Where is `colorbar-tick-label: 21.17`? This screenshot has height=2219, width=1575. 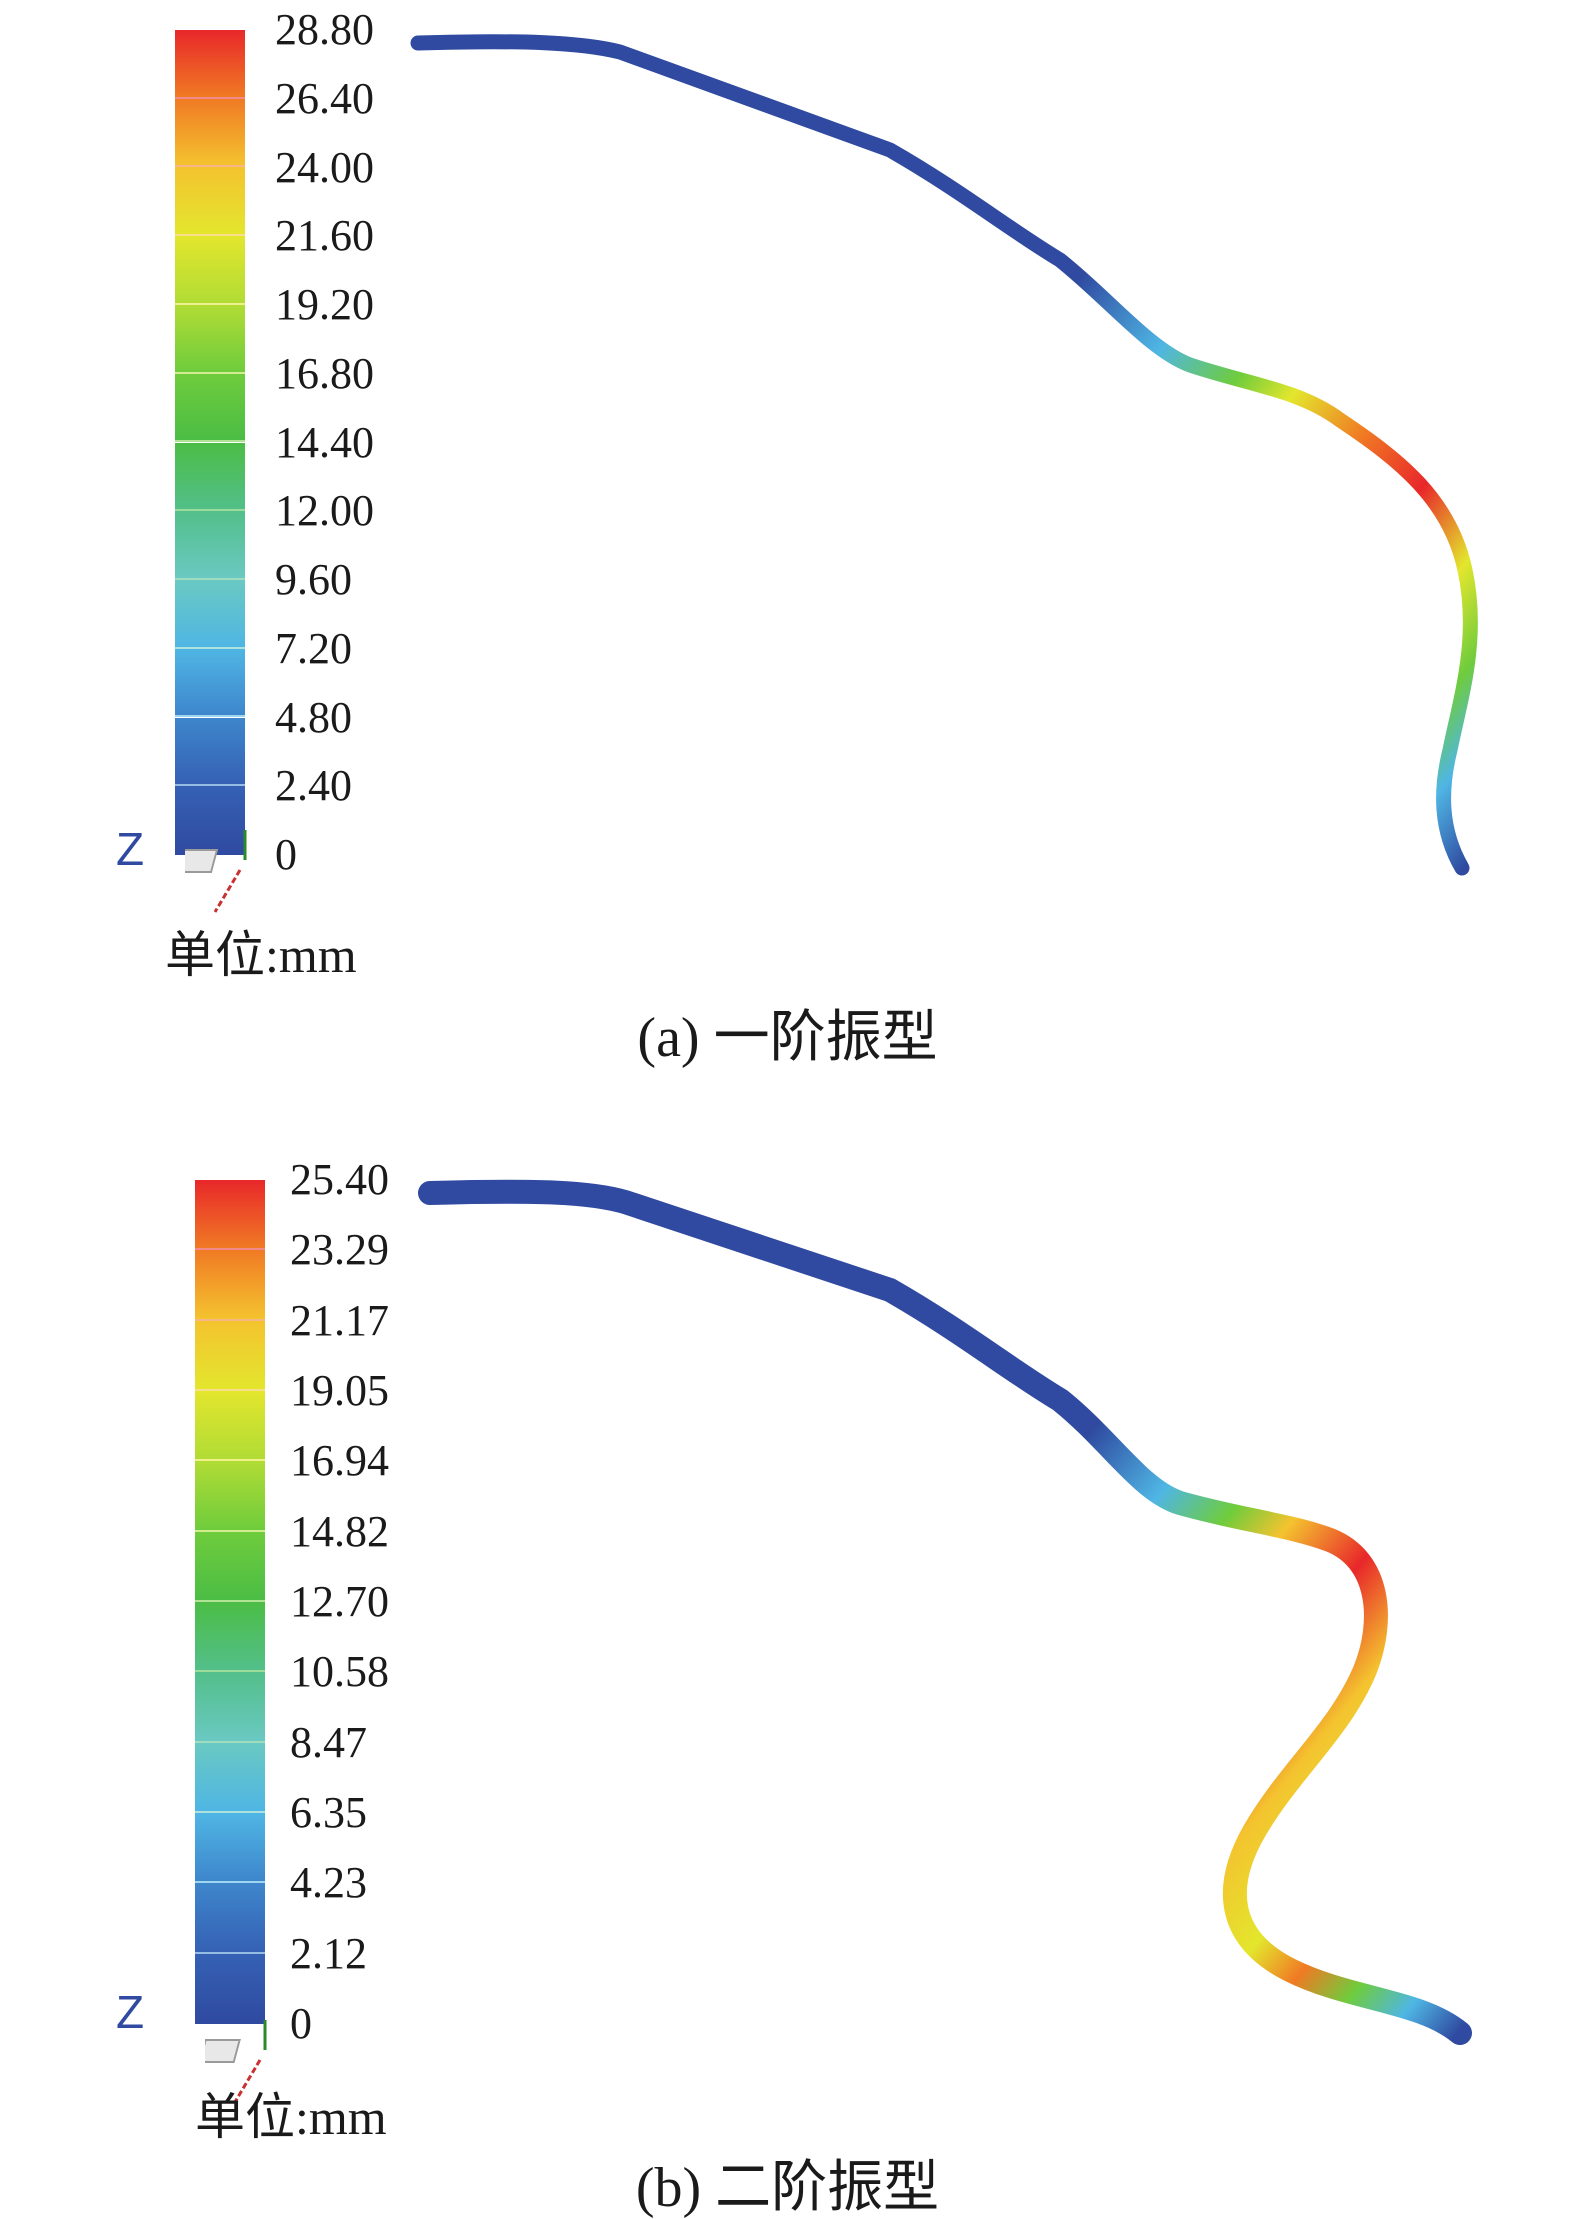
colorbar-tick-label: 21.17 is located at coordinates (339, 1320).